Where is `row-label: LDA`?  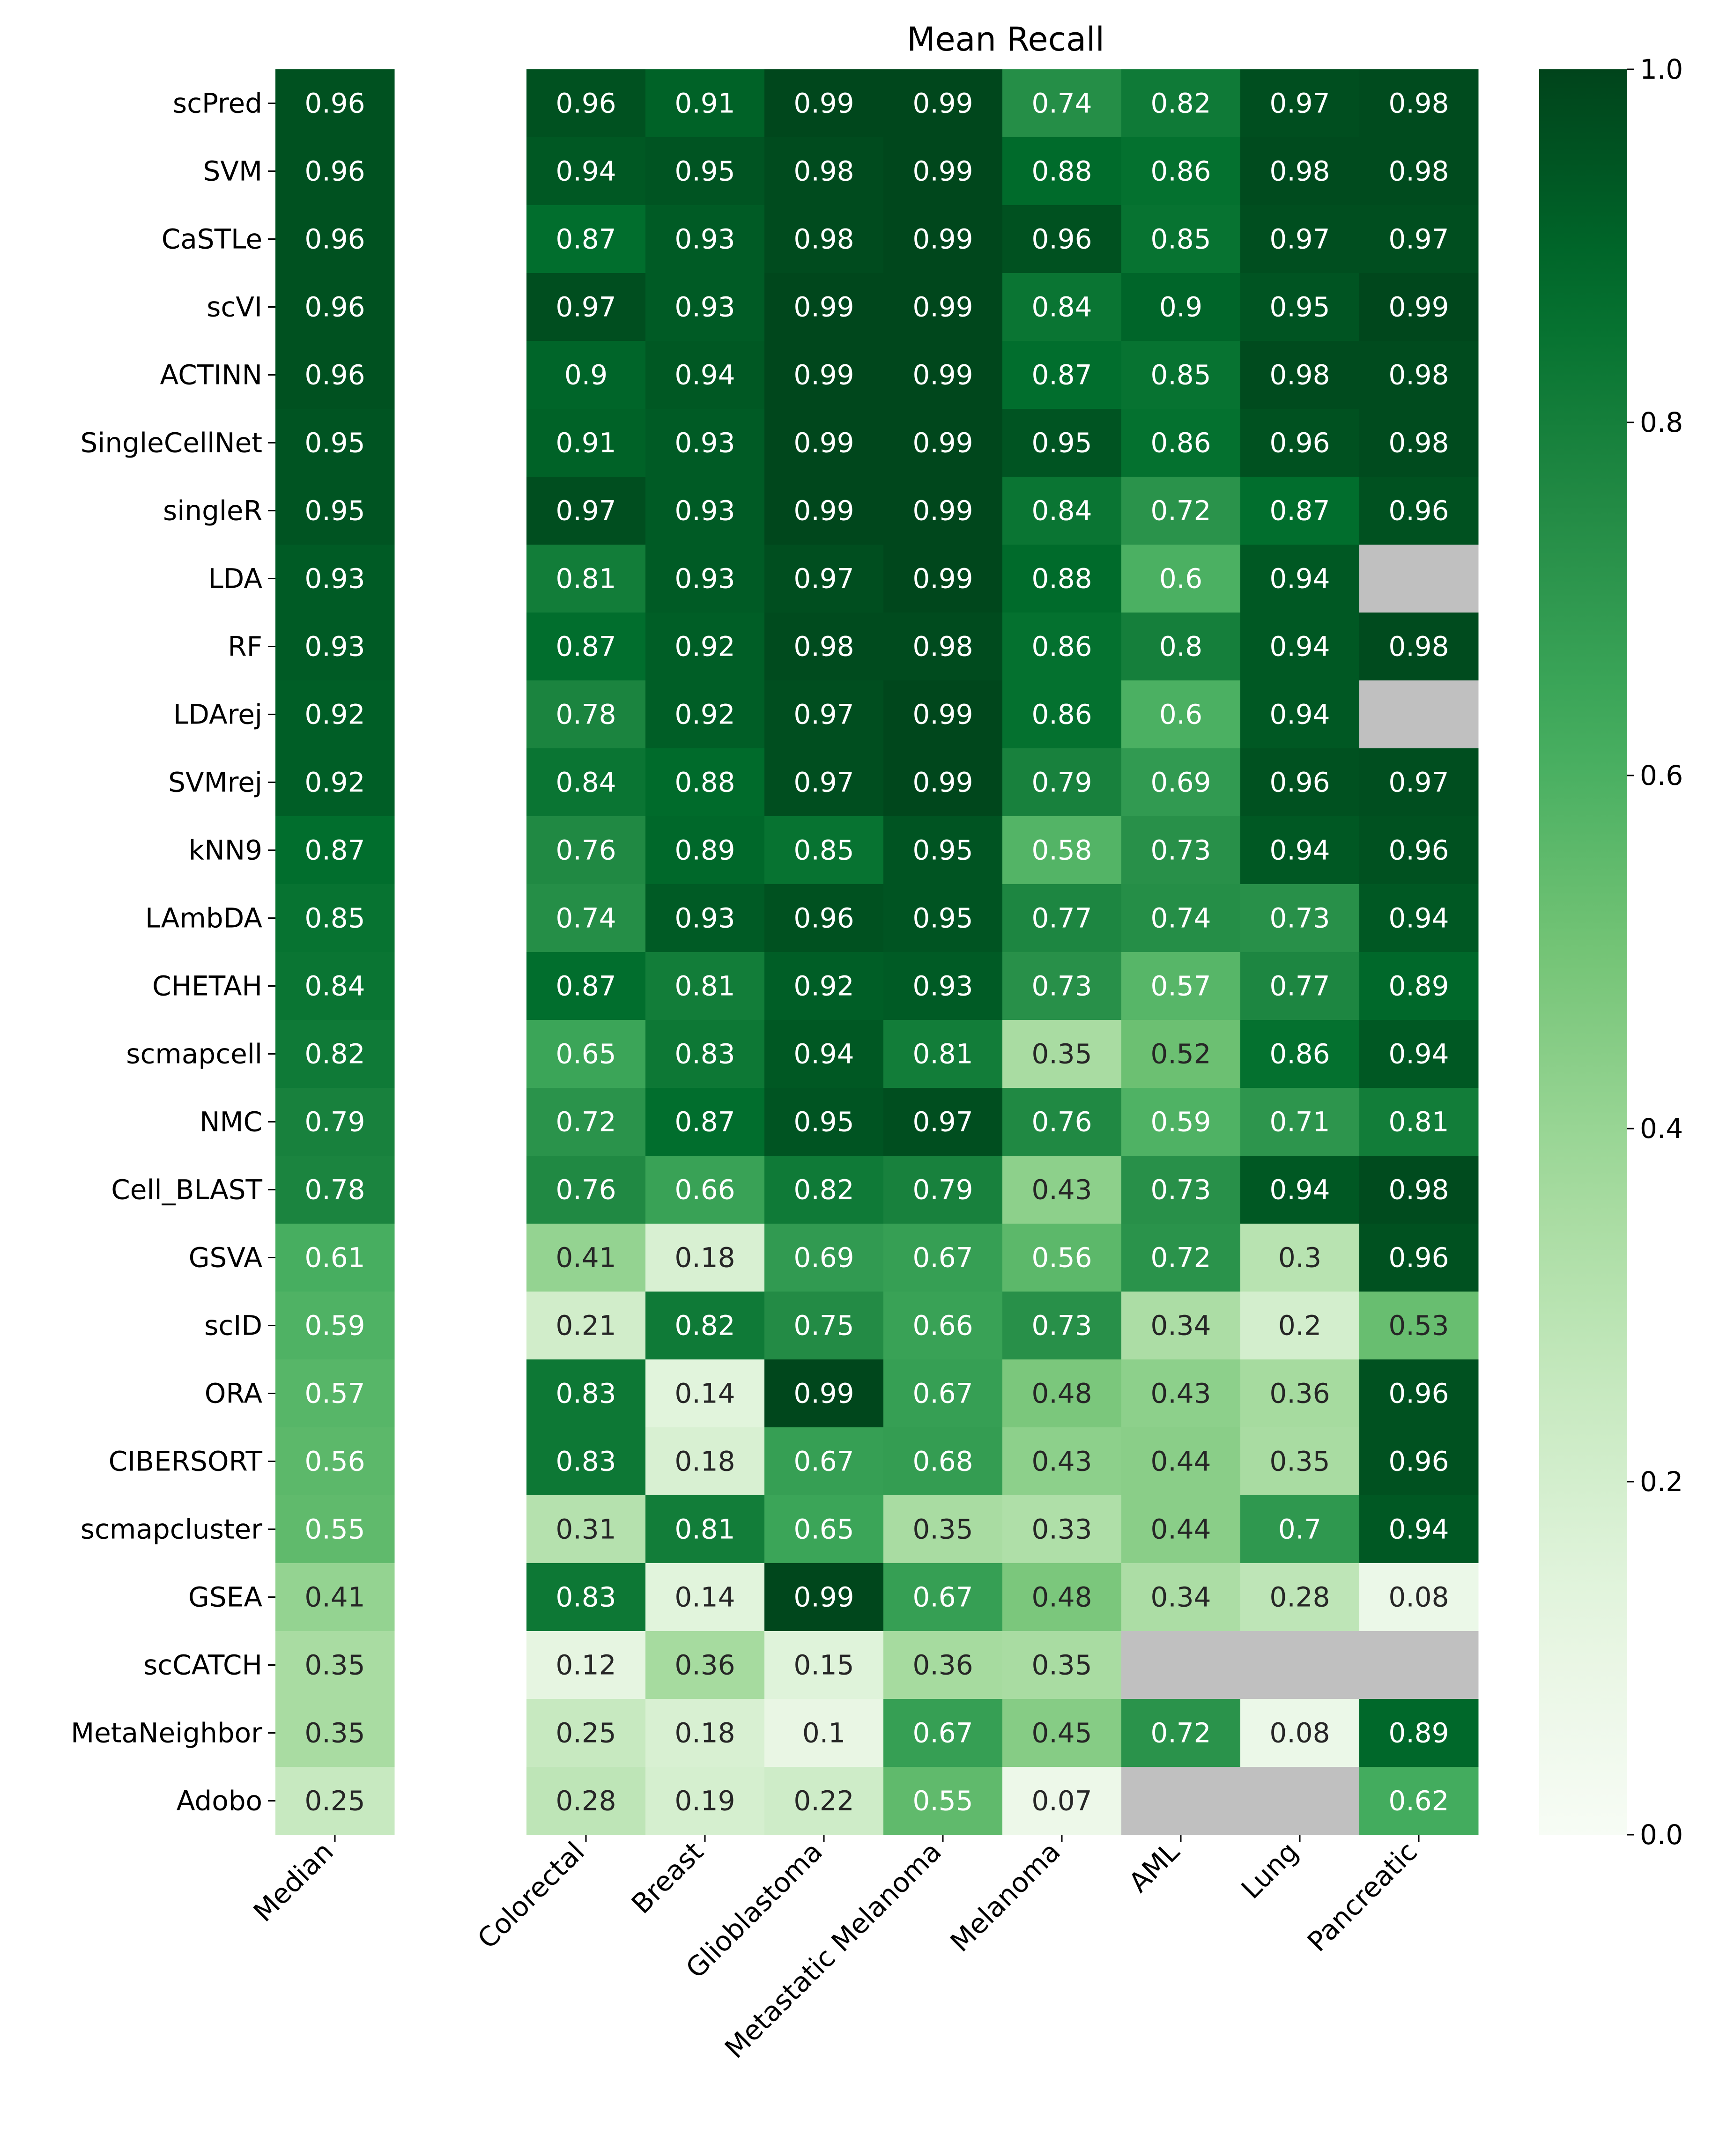
row-label: LDA is located at coordinates (235, 579).